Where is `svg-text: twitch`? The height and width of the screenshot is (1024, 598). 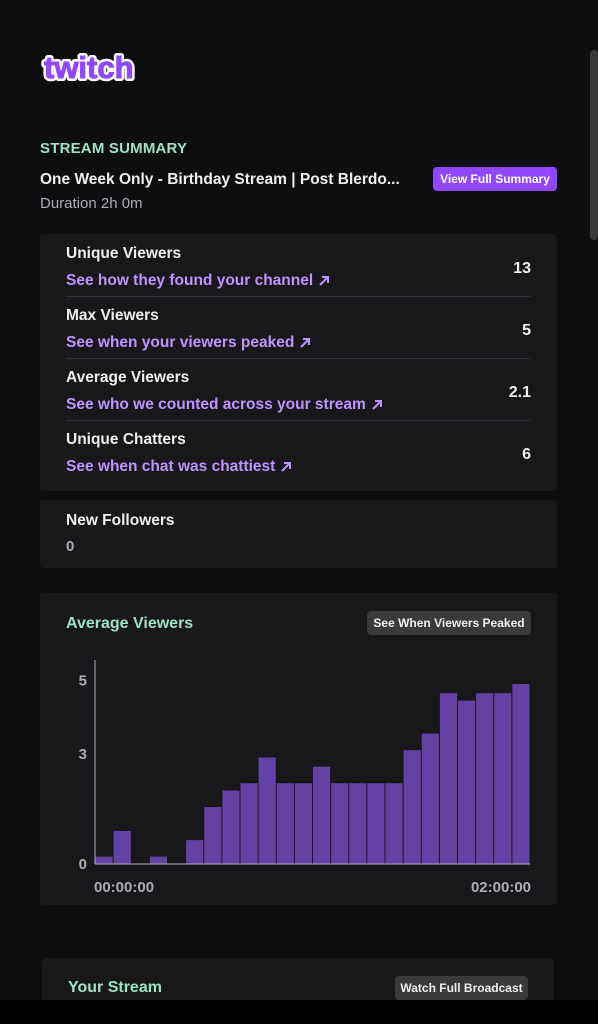 svg-text: twitch is located at coordinates (89, 67).